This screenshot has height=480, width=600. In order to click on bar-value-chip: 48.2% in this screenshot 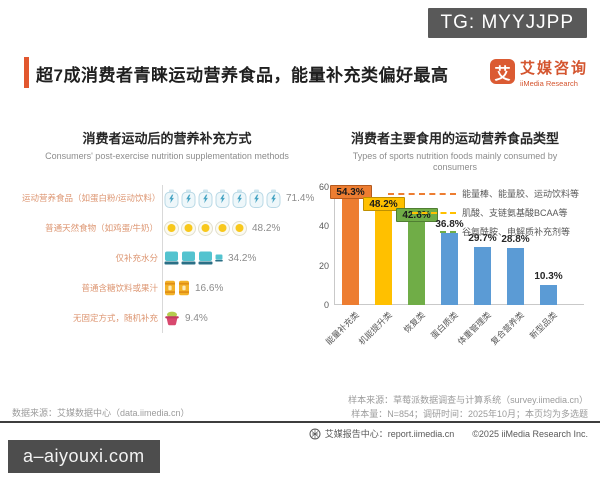, I will do `click(383, 204)`.